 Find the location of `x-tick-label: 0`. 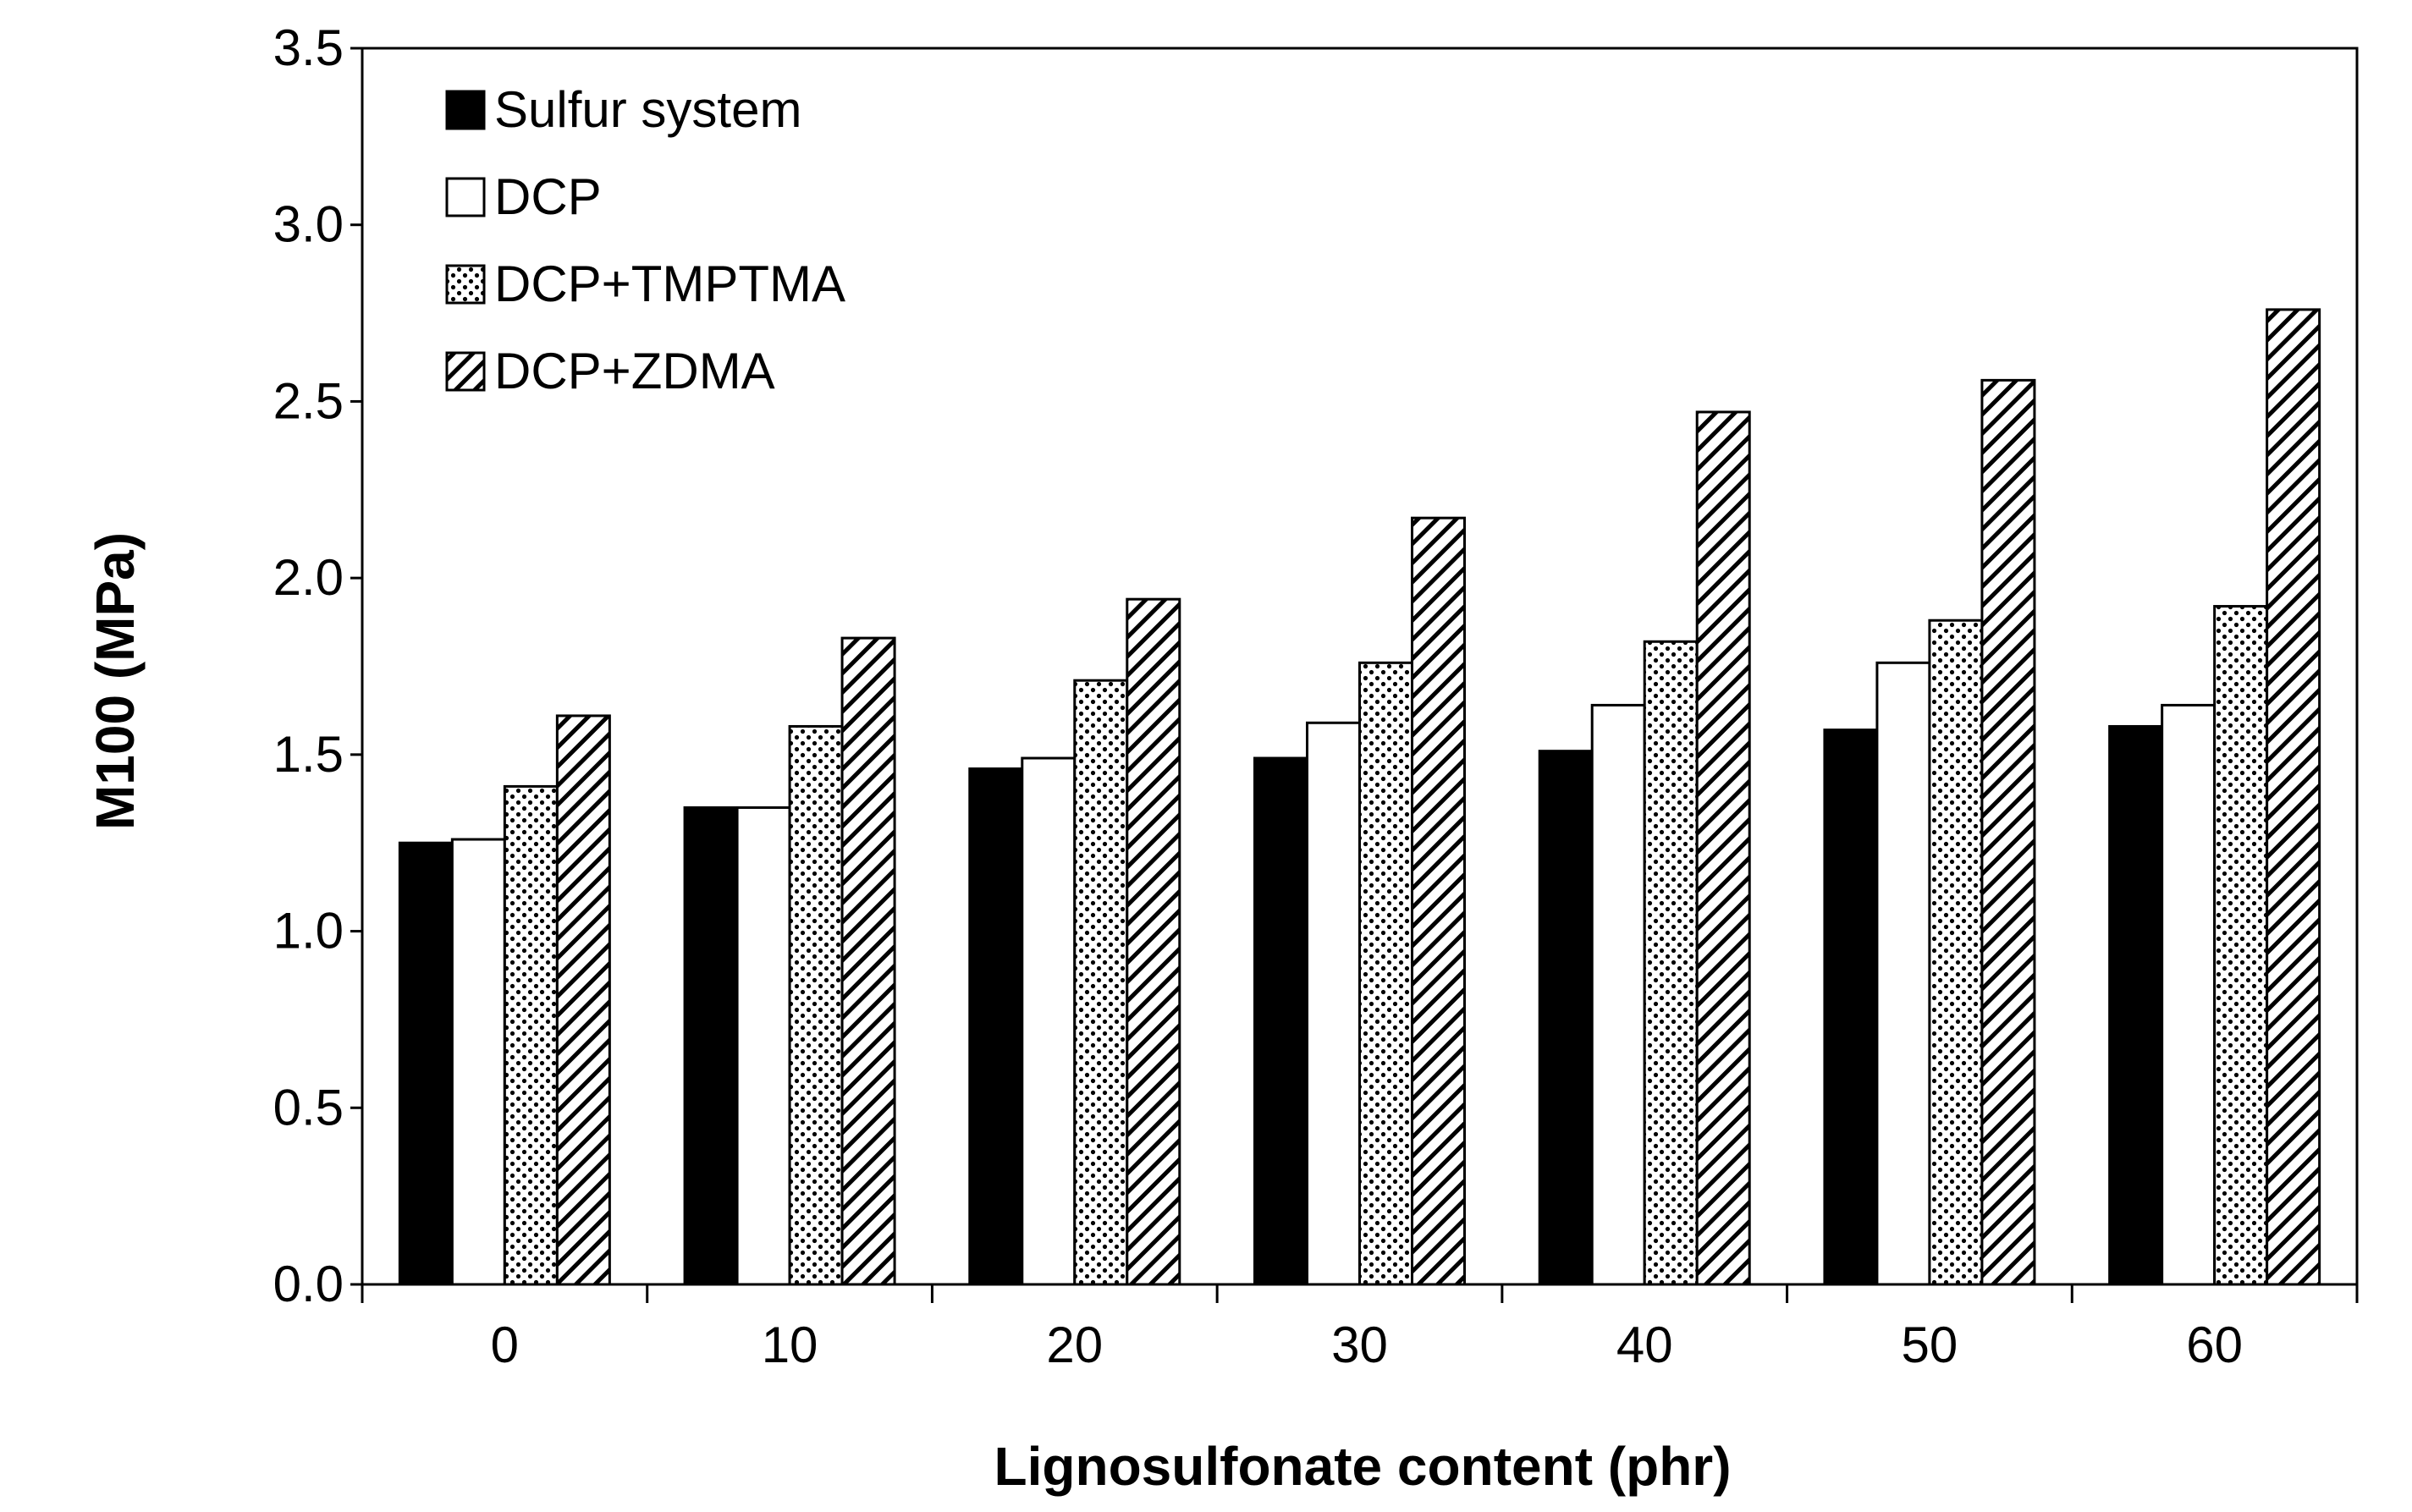

x-tick-label: 0 is located at coordinates (505, 1345).